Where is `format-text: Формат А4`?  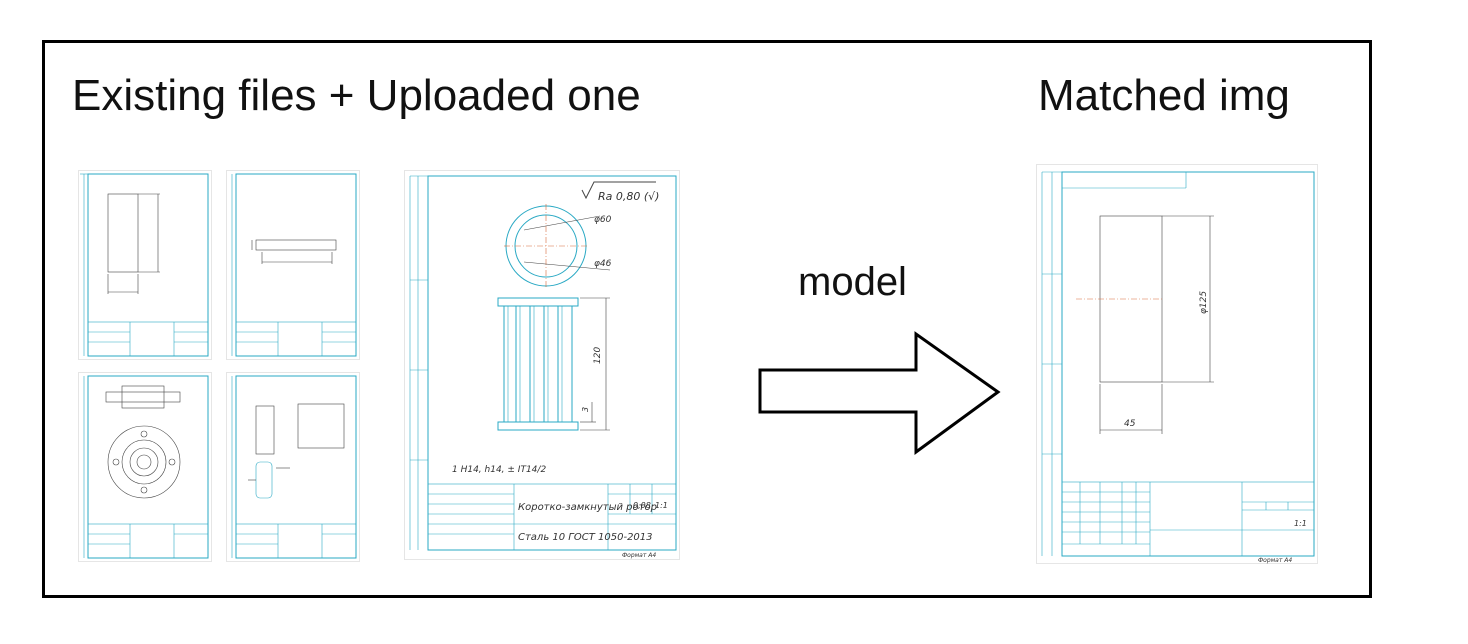
format-text: Формат А4 is located at coordinates (639, 555).